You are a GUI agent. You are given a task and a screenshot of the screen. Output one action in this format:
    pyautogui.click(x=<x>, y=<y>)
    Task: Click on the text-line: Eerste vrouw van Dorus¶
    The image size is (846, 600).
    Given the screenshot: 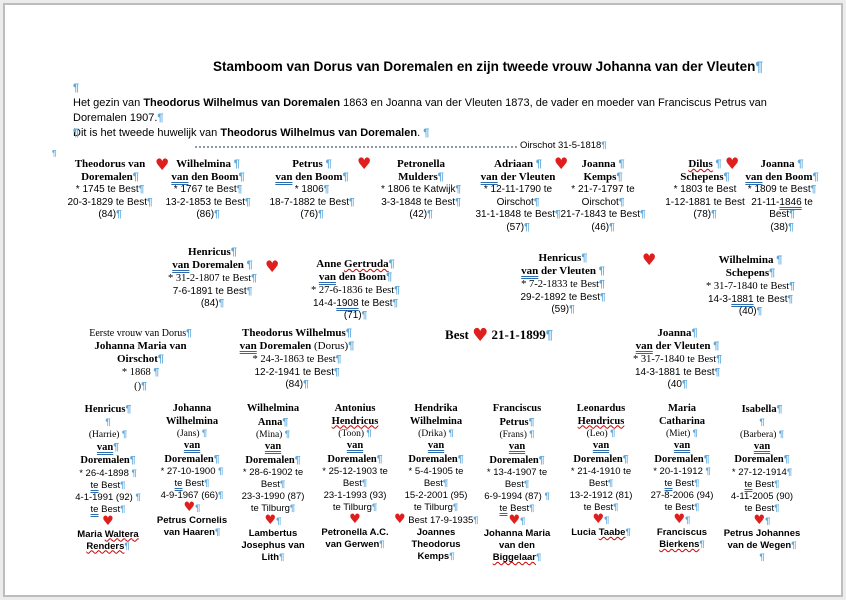 What is the action you would take?
    pyautogui.click(x=140, y=333)
    